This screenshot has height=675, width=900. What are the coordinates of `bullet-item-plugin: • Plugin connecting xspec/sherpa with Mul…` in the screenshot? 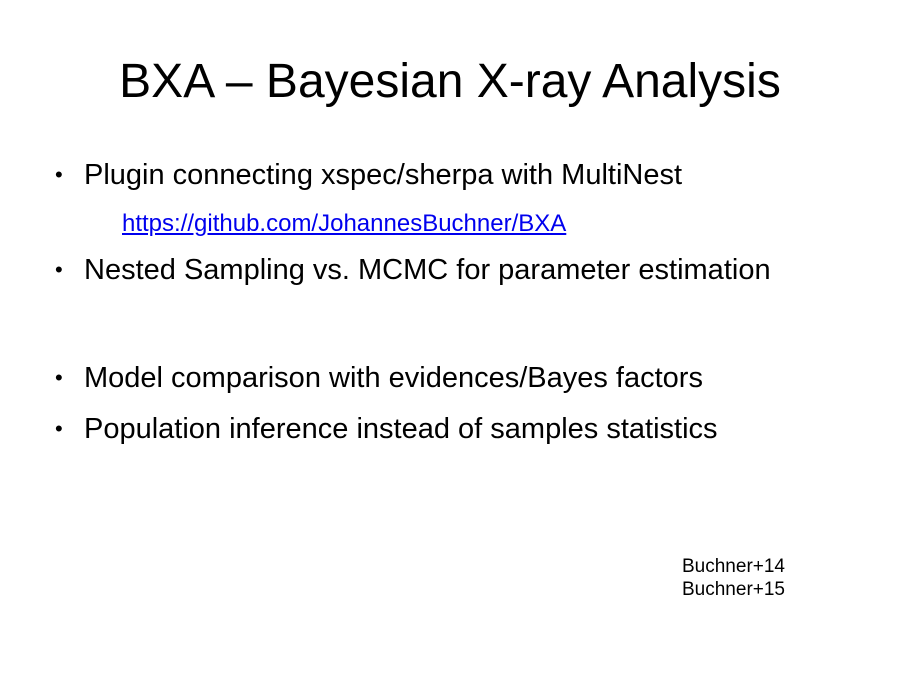 It's located at (368, 175).